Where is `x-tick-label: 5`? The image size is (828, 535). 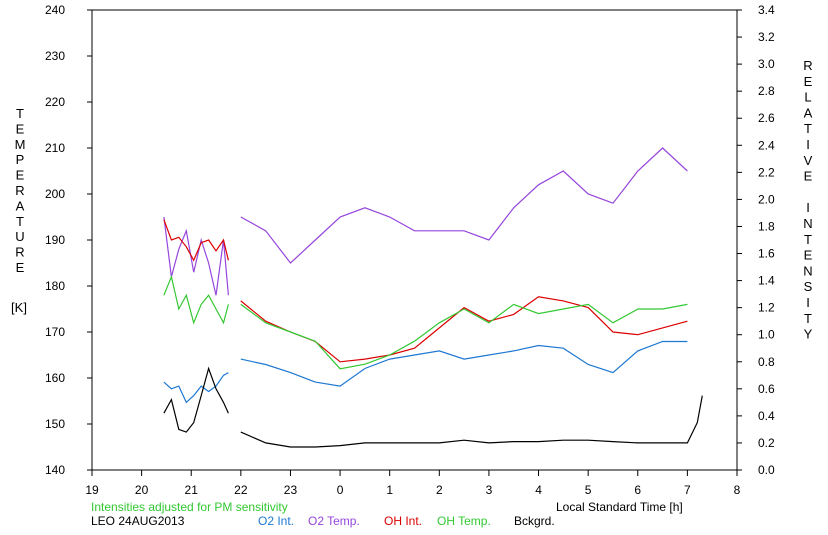
x-tick-label: 5 is located at coordinates (588, 490).